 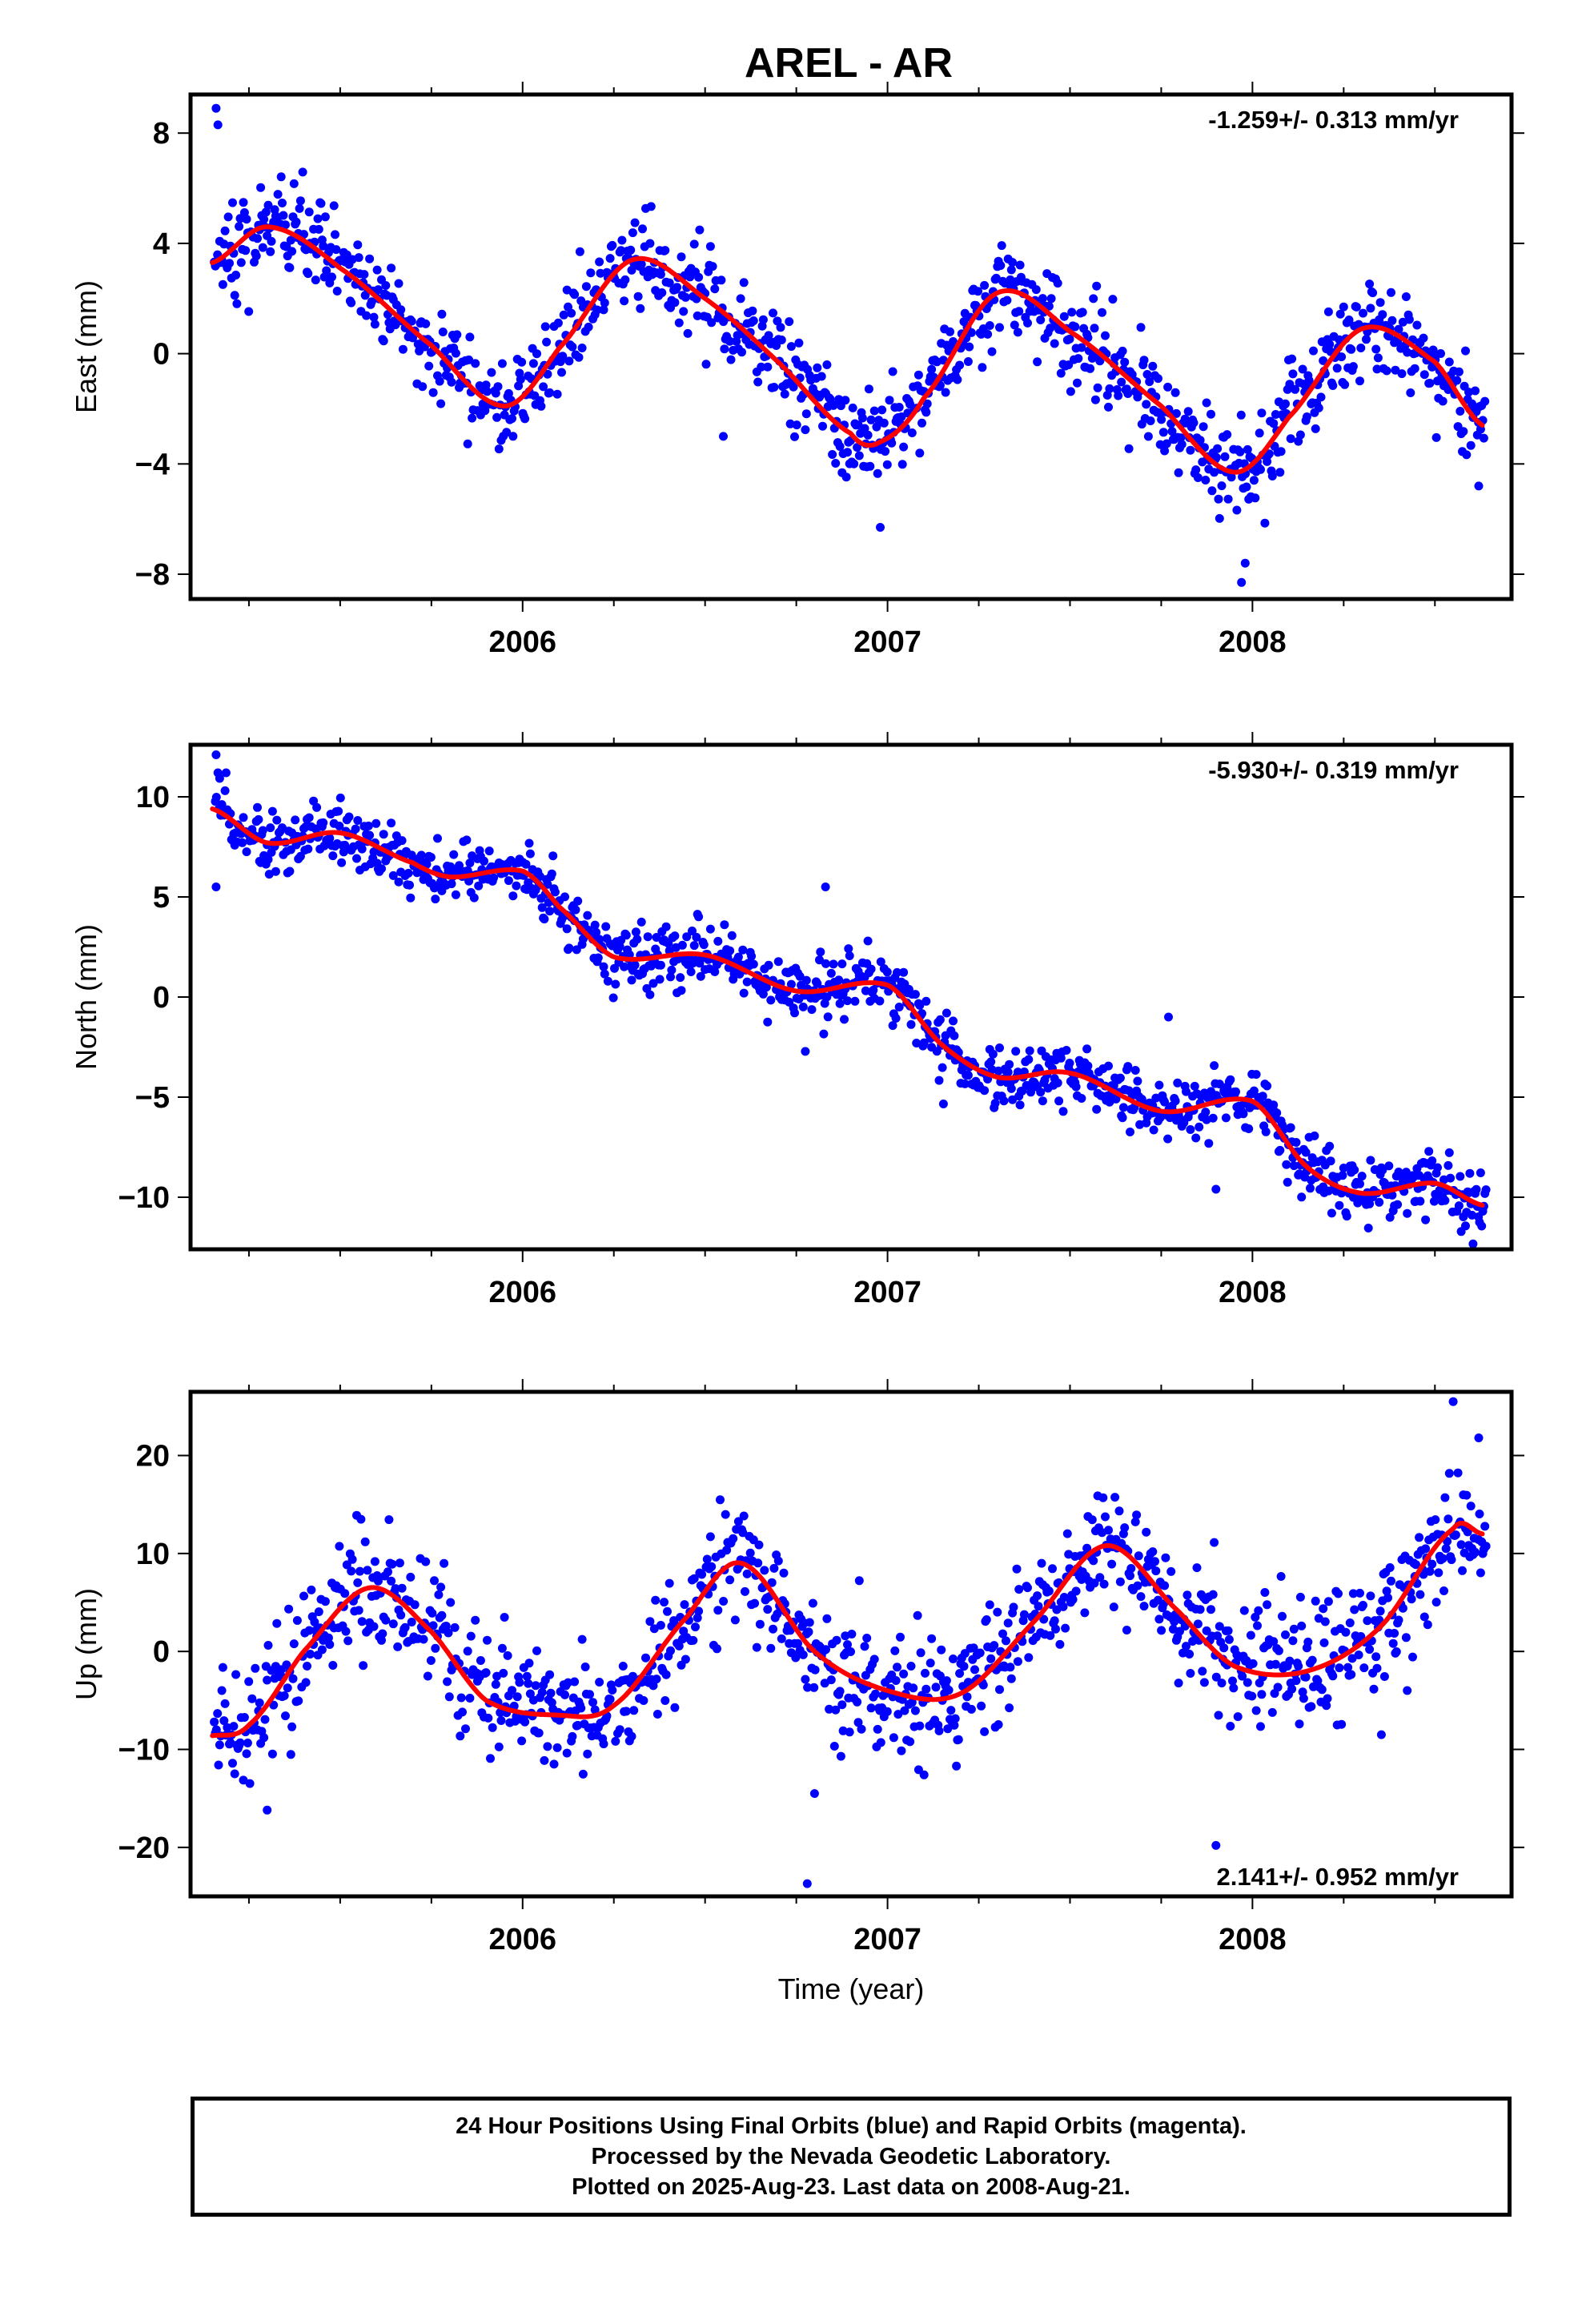 I want to click on x-tick-label: 2006, so click(x=523, y=1940).